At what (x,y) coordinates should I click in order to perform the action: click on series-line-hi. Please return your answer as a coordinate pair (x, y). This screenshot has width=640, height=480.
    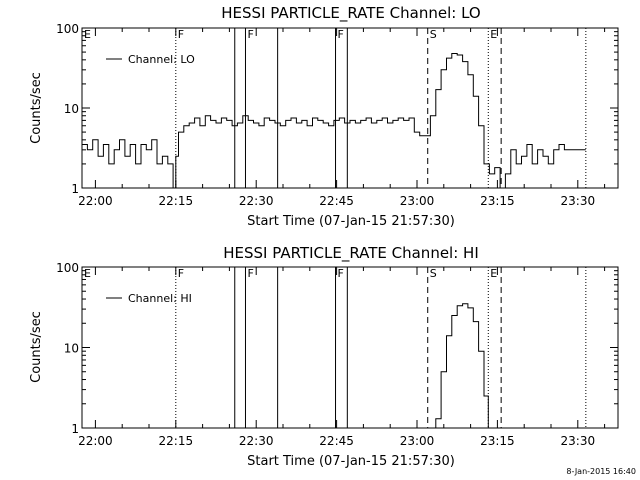
    Looking at the image, I should click on (461, 366).